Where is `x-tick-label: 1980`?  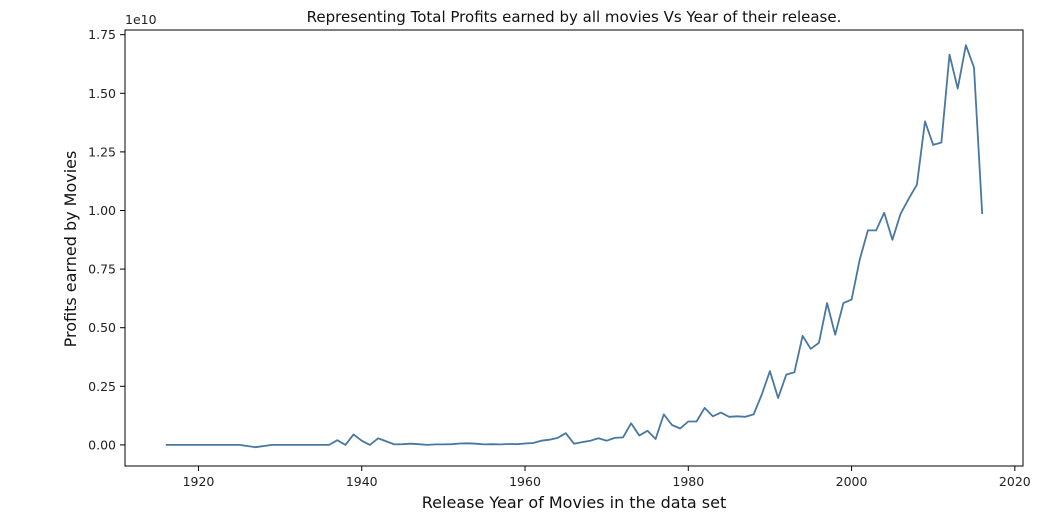
x-tick-label: 1980 is located at coordinates (688, 481).